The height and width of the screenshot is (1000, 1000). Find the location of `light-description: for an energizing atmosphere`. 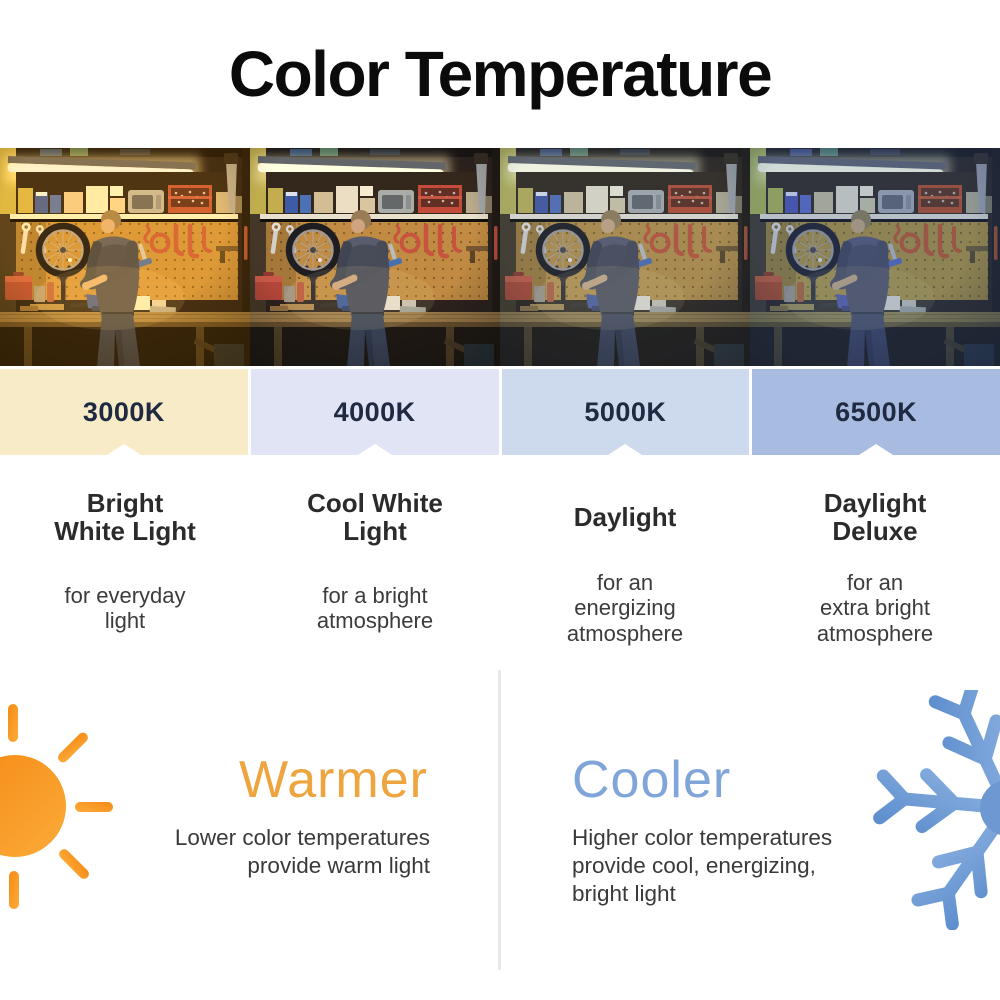

light-description: for an energizing atmosphere is located at coordinates (625, 608).